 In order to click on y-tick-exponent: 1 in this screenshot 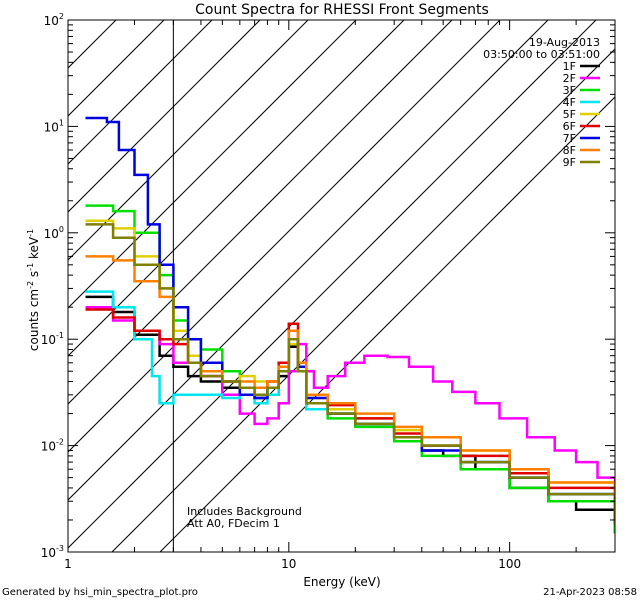, I will do `click(61, 122)`.